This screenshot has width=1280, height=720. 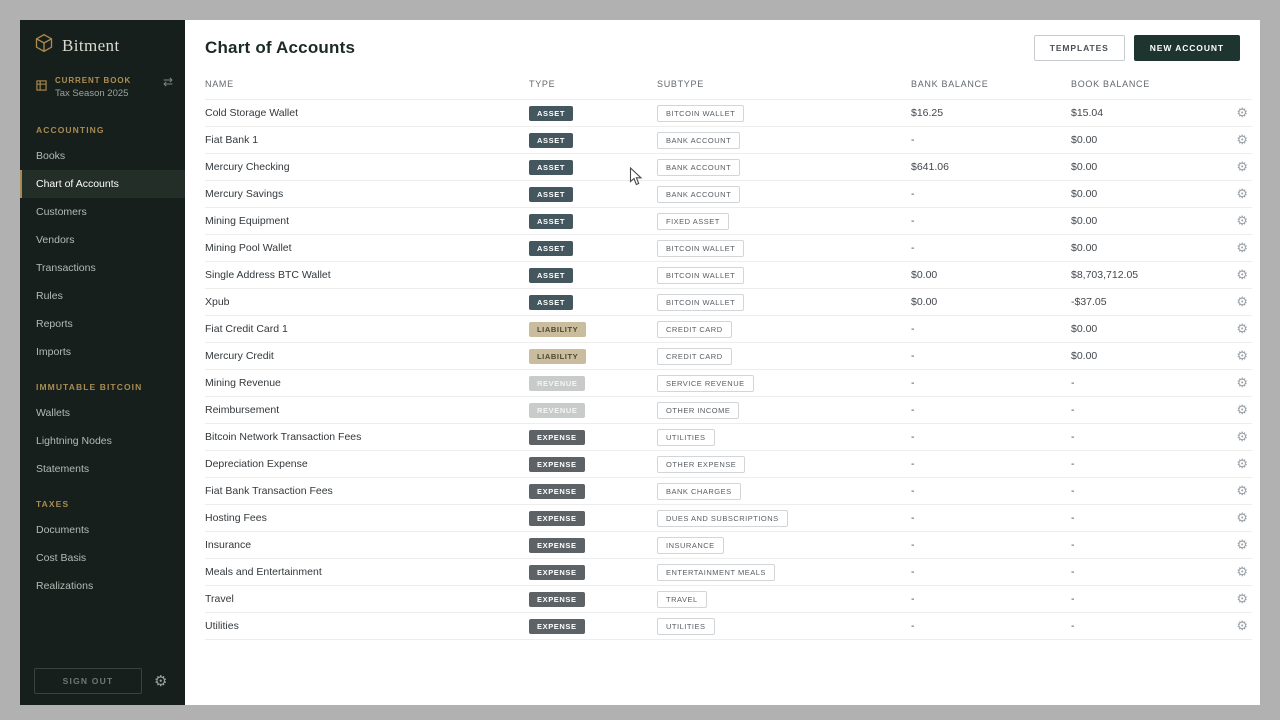 What do you see at coordinates (44, 45) in the screenshot?
I see `bitment-logo-icon` at bounding box center [44, 45].